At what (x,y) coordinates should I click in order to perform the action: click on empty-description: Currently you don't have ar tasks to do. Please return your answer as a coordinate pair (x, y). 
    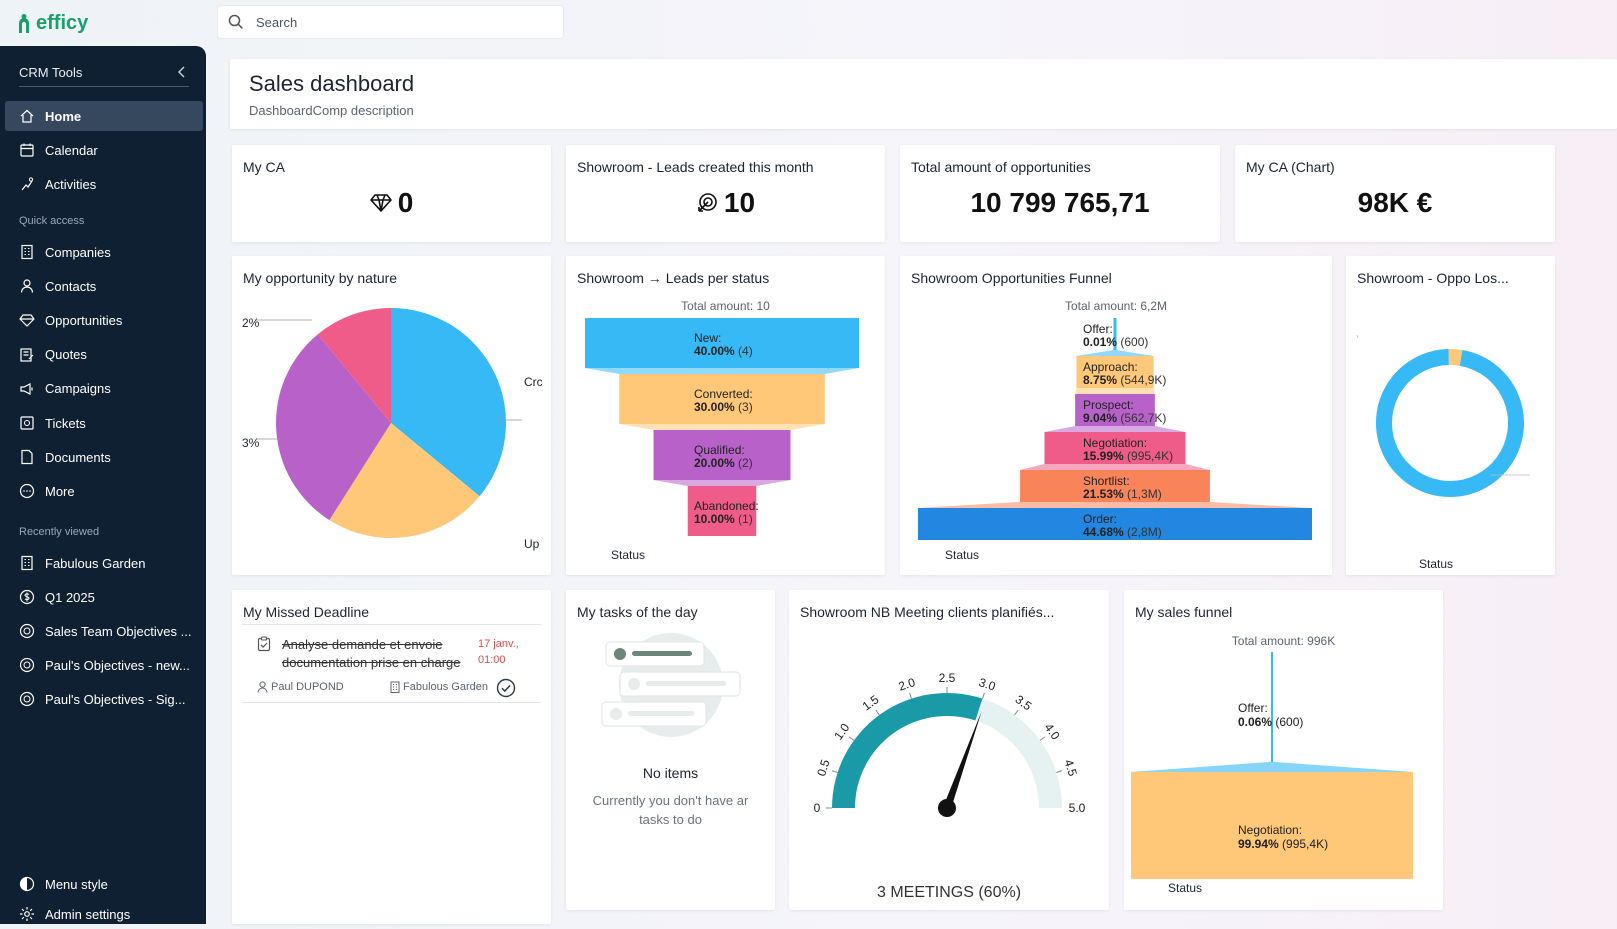
    Looking at the image, I should click on (670, 810).